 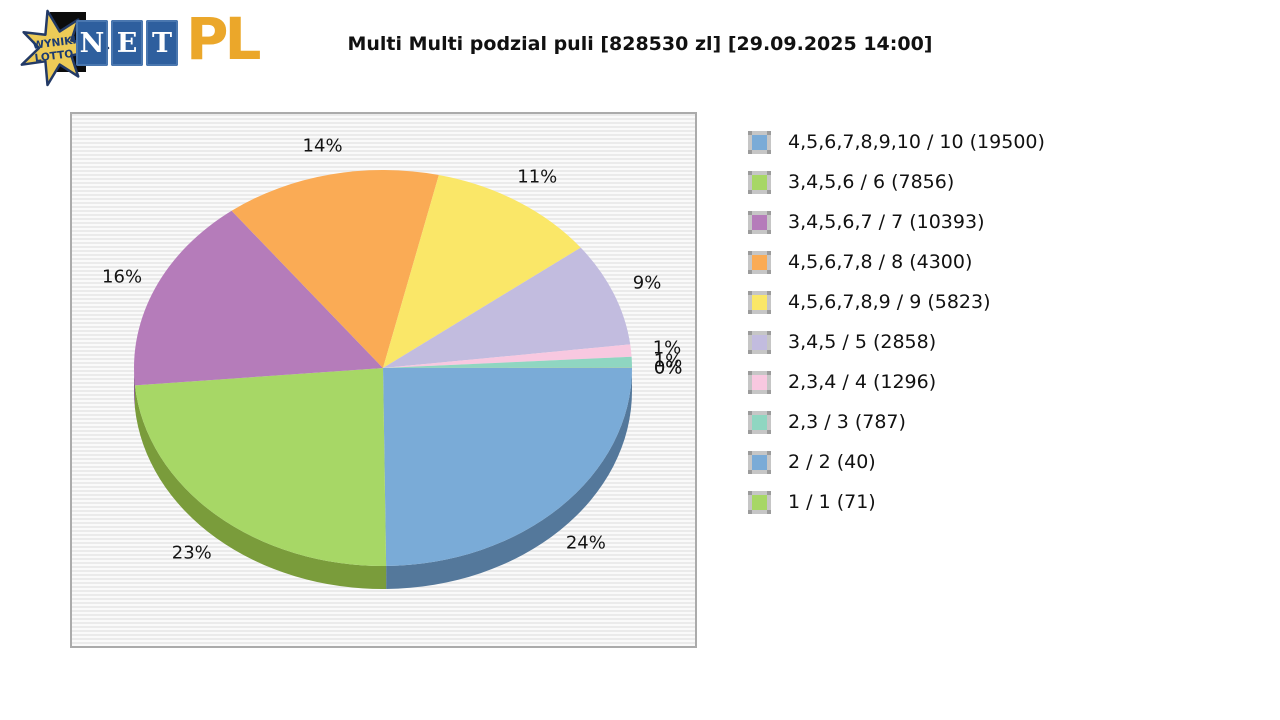 I want to click on legend-item: 4,5,6,7,8,9,10 / 10 (19500), so click(x=896, y=142).